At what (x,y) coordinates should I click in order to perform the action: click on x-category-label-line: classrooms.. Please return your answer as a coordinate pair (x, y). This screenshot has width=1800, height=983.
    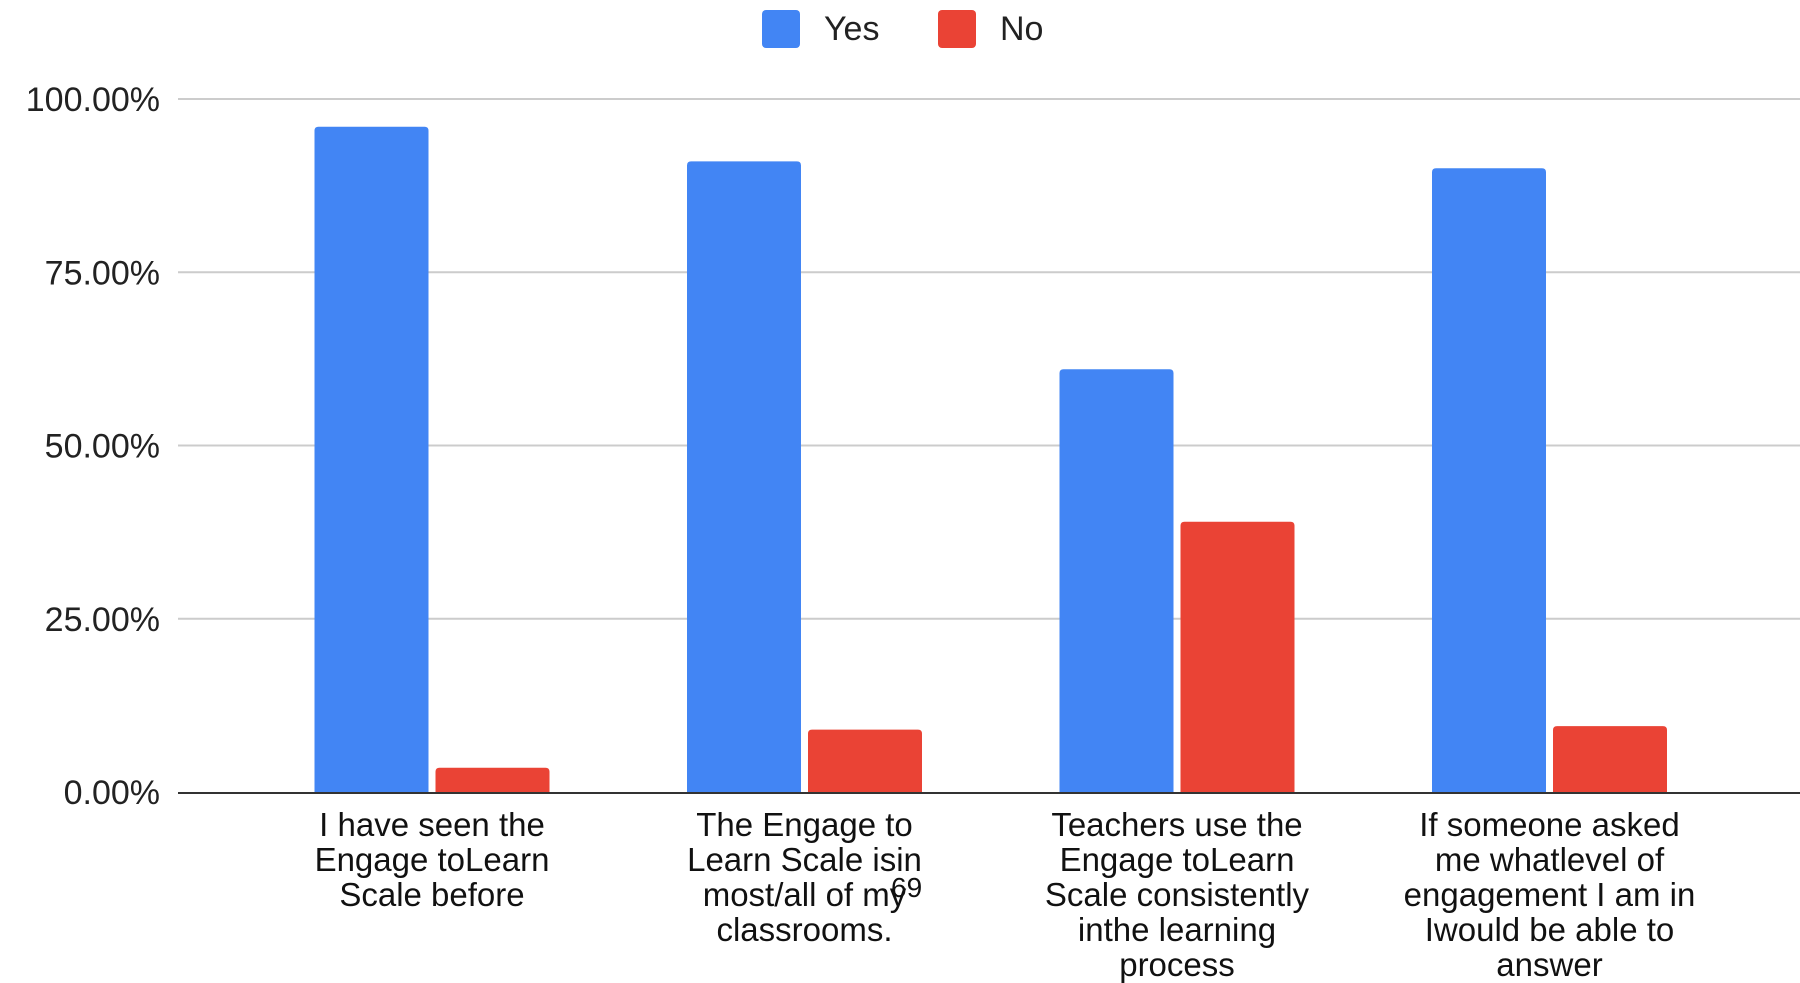
    Looking at the image, I should click on (804, 929).